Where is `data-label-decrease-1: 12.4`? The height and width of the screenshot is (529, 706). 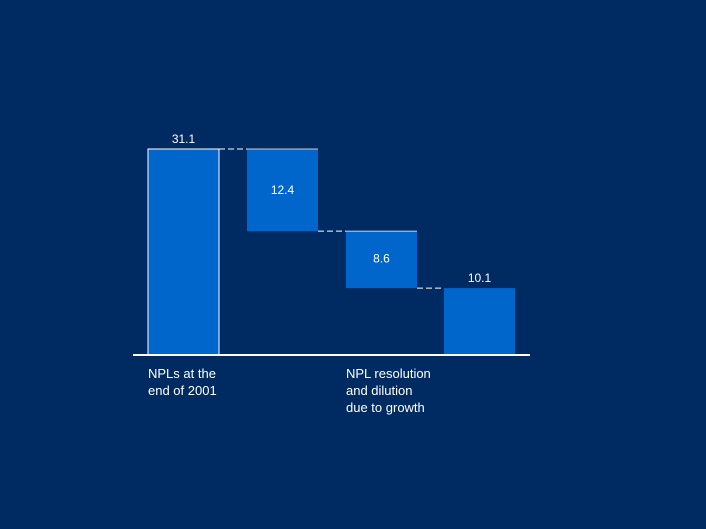
data-label-decrease-1: 12.4 is located at coordinates (283, 190).